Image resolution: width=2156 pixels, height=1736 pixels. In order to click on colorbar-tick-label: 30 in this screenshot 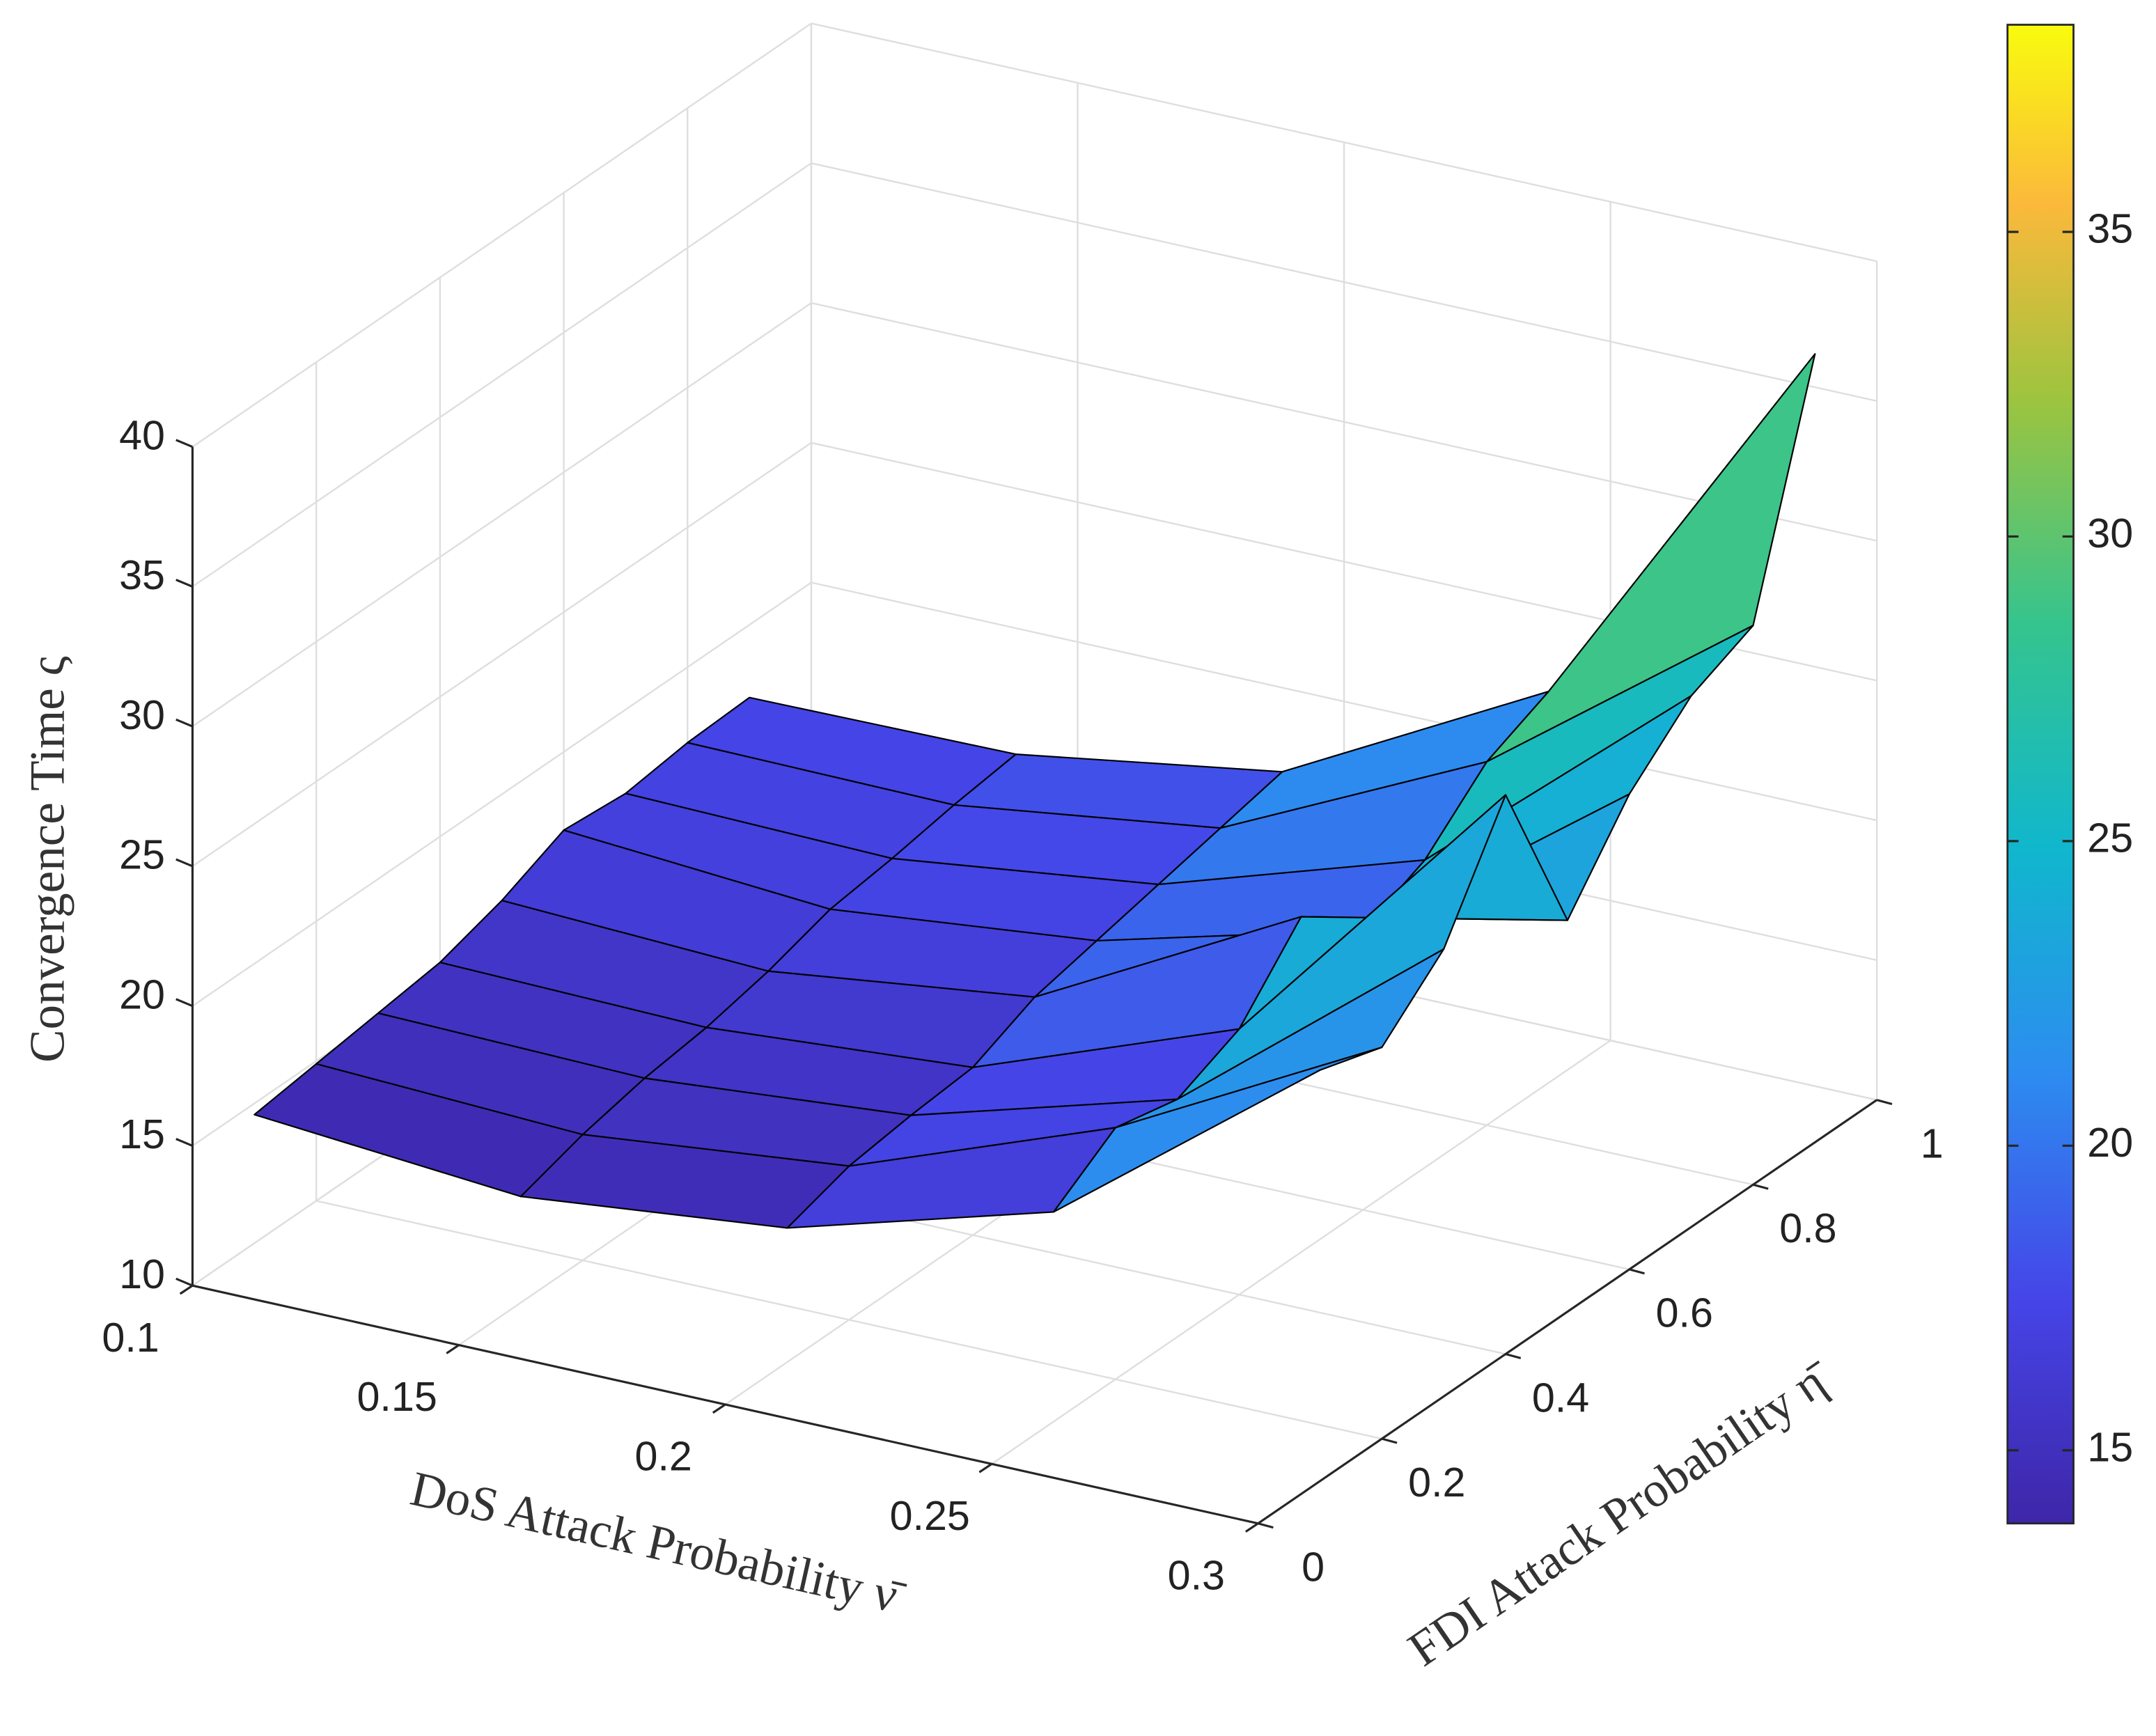, I will do `click(2110, 533)`.